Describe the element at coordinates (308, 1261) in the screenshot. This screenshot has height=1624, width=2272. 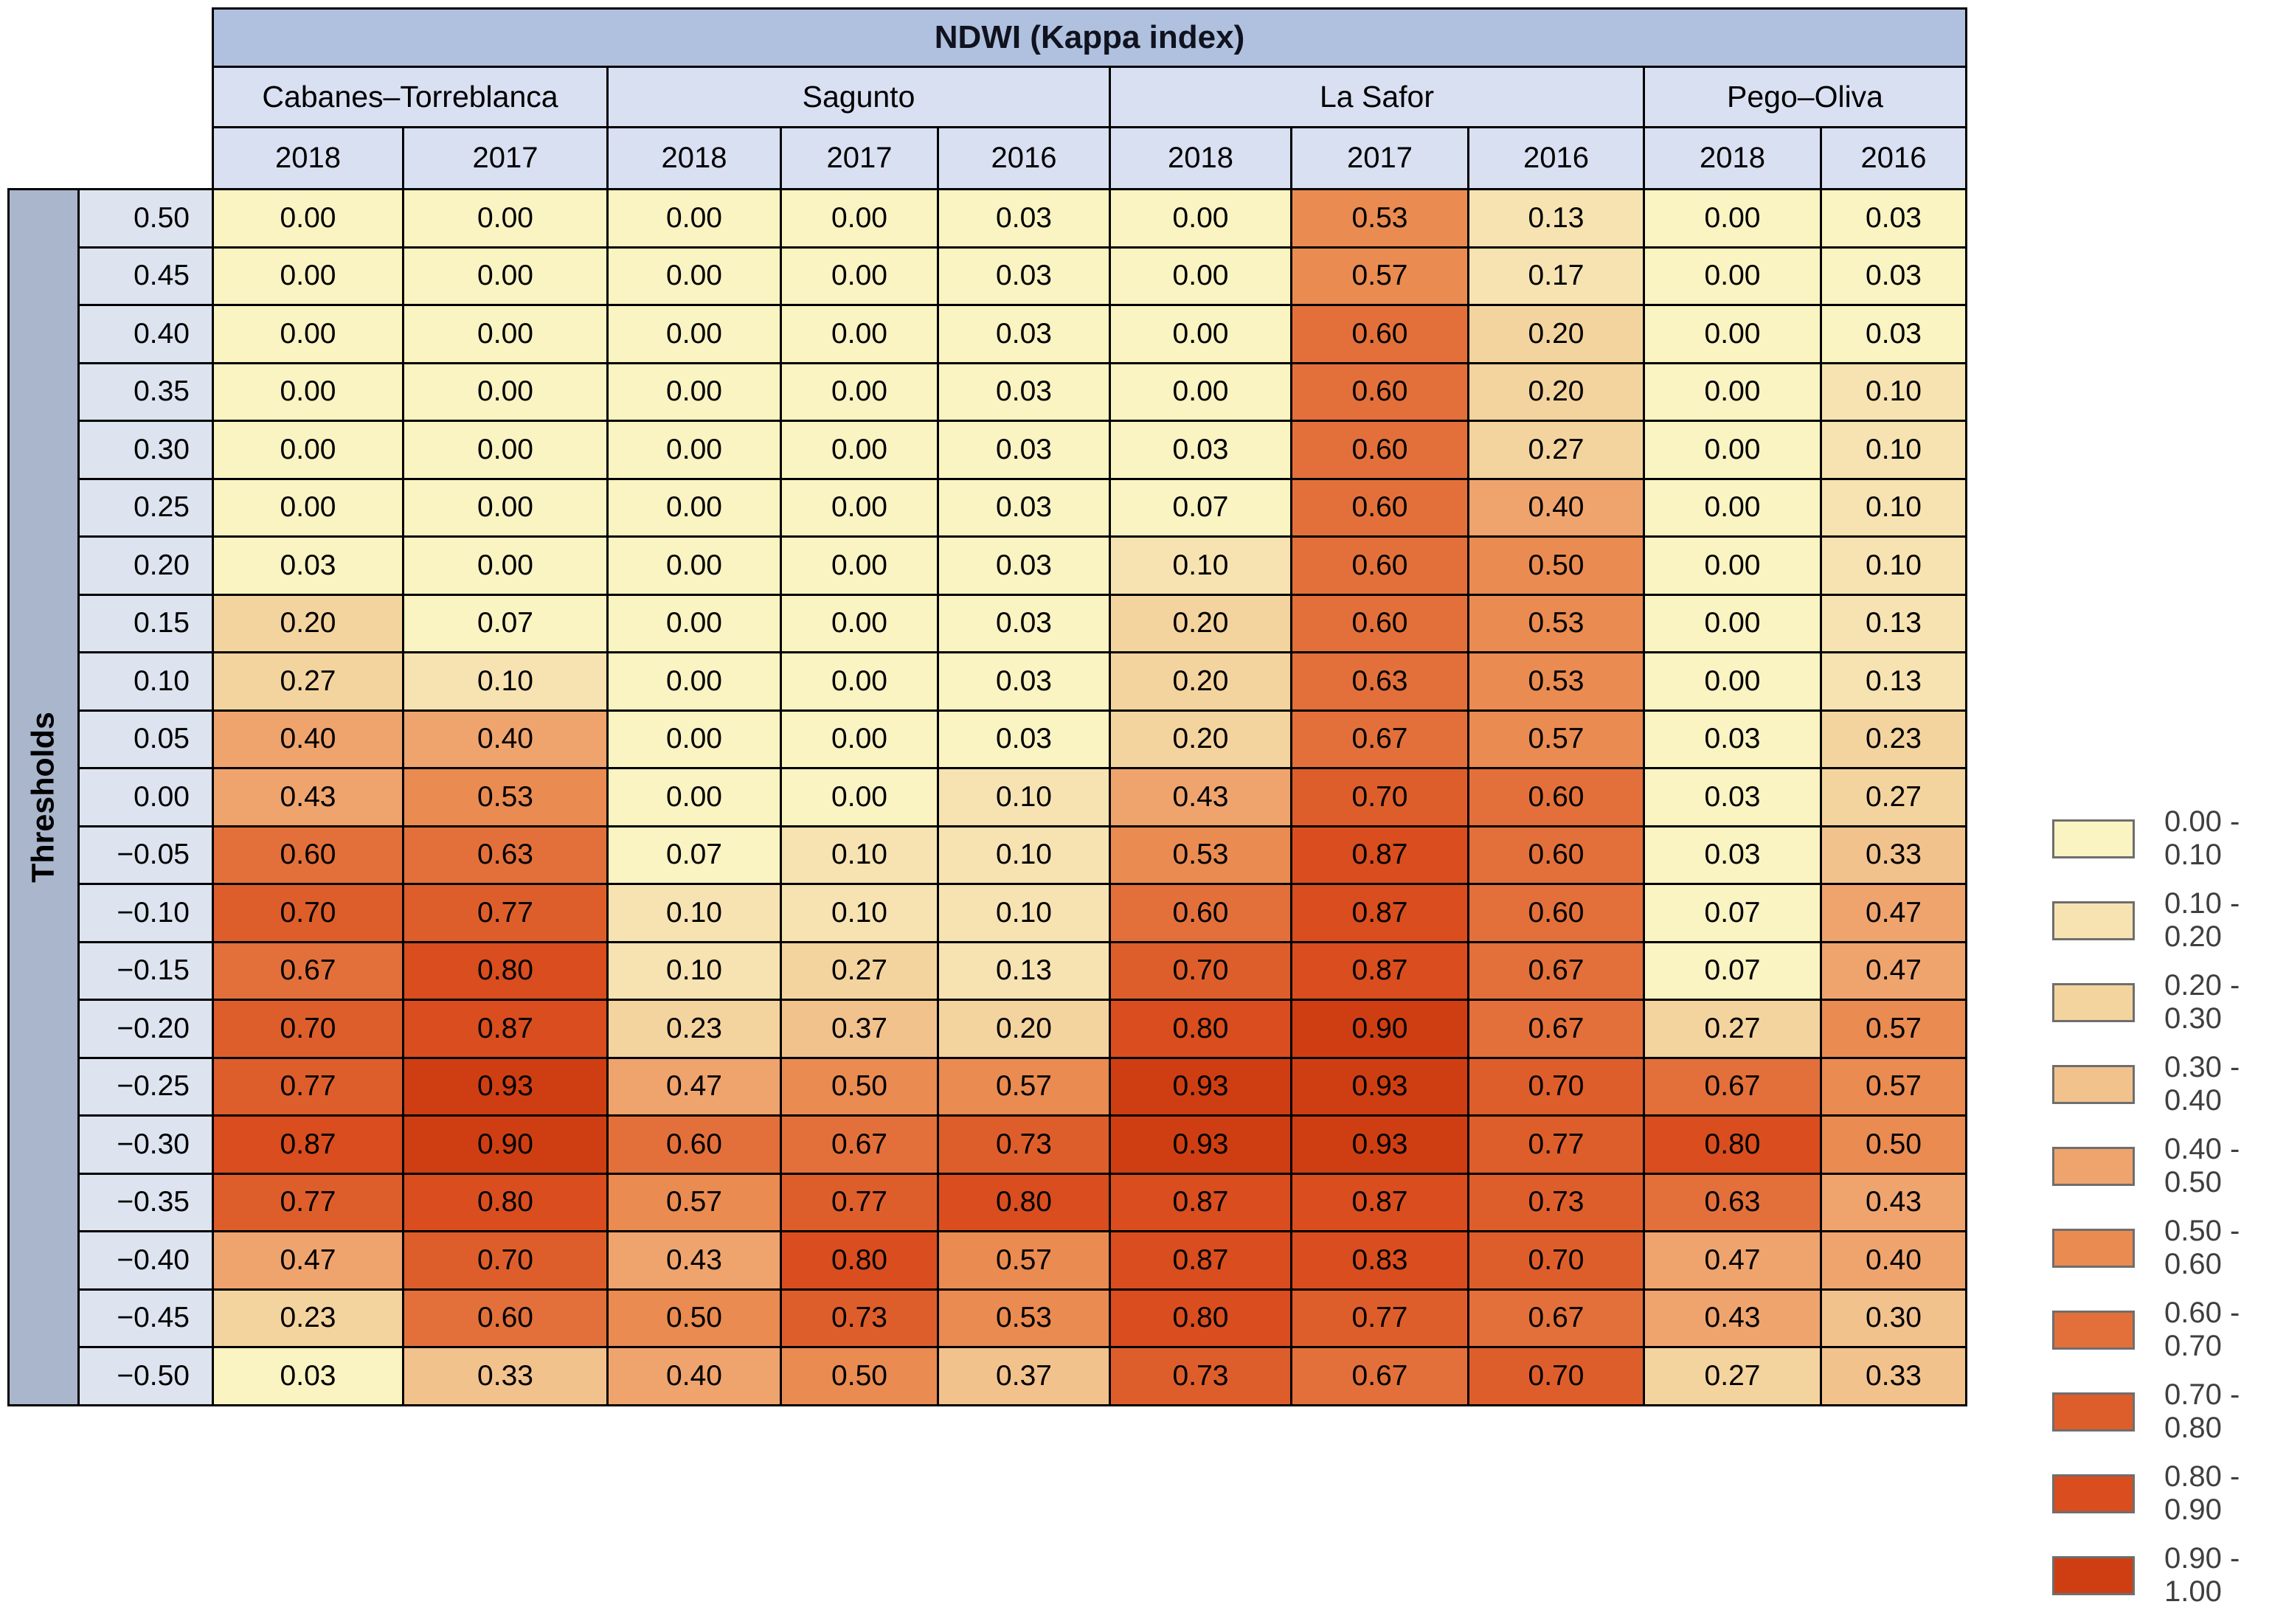
I see `kappa-cell: 0.47` at that location.